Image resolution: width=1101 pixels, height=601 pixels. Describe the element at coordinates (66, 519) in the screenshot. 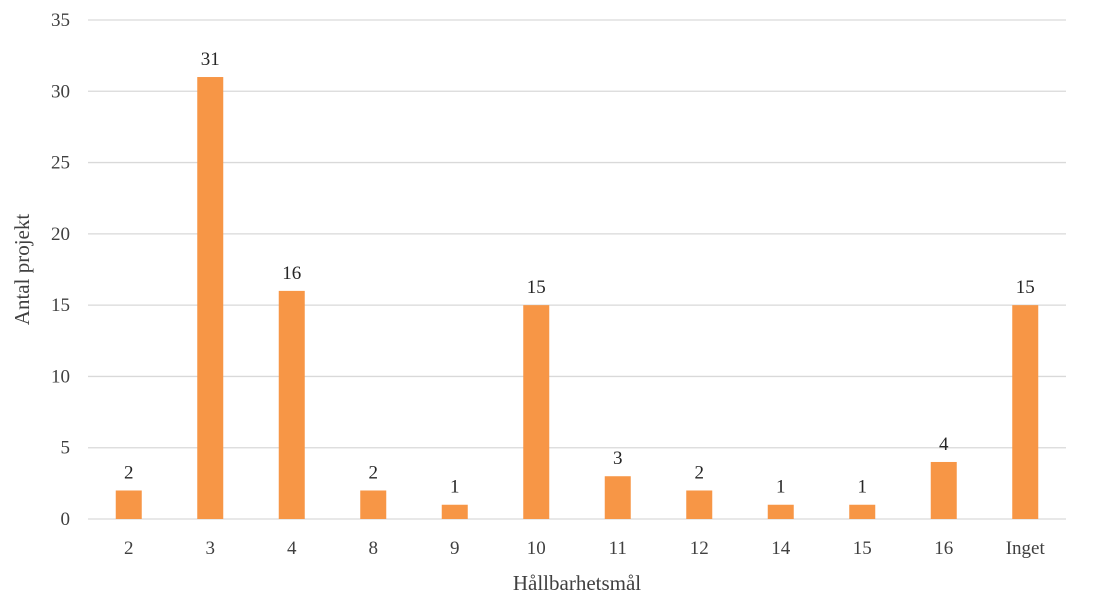

I see `y-tick-label: 0` at that location.